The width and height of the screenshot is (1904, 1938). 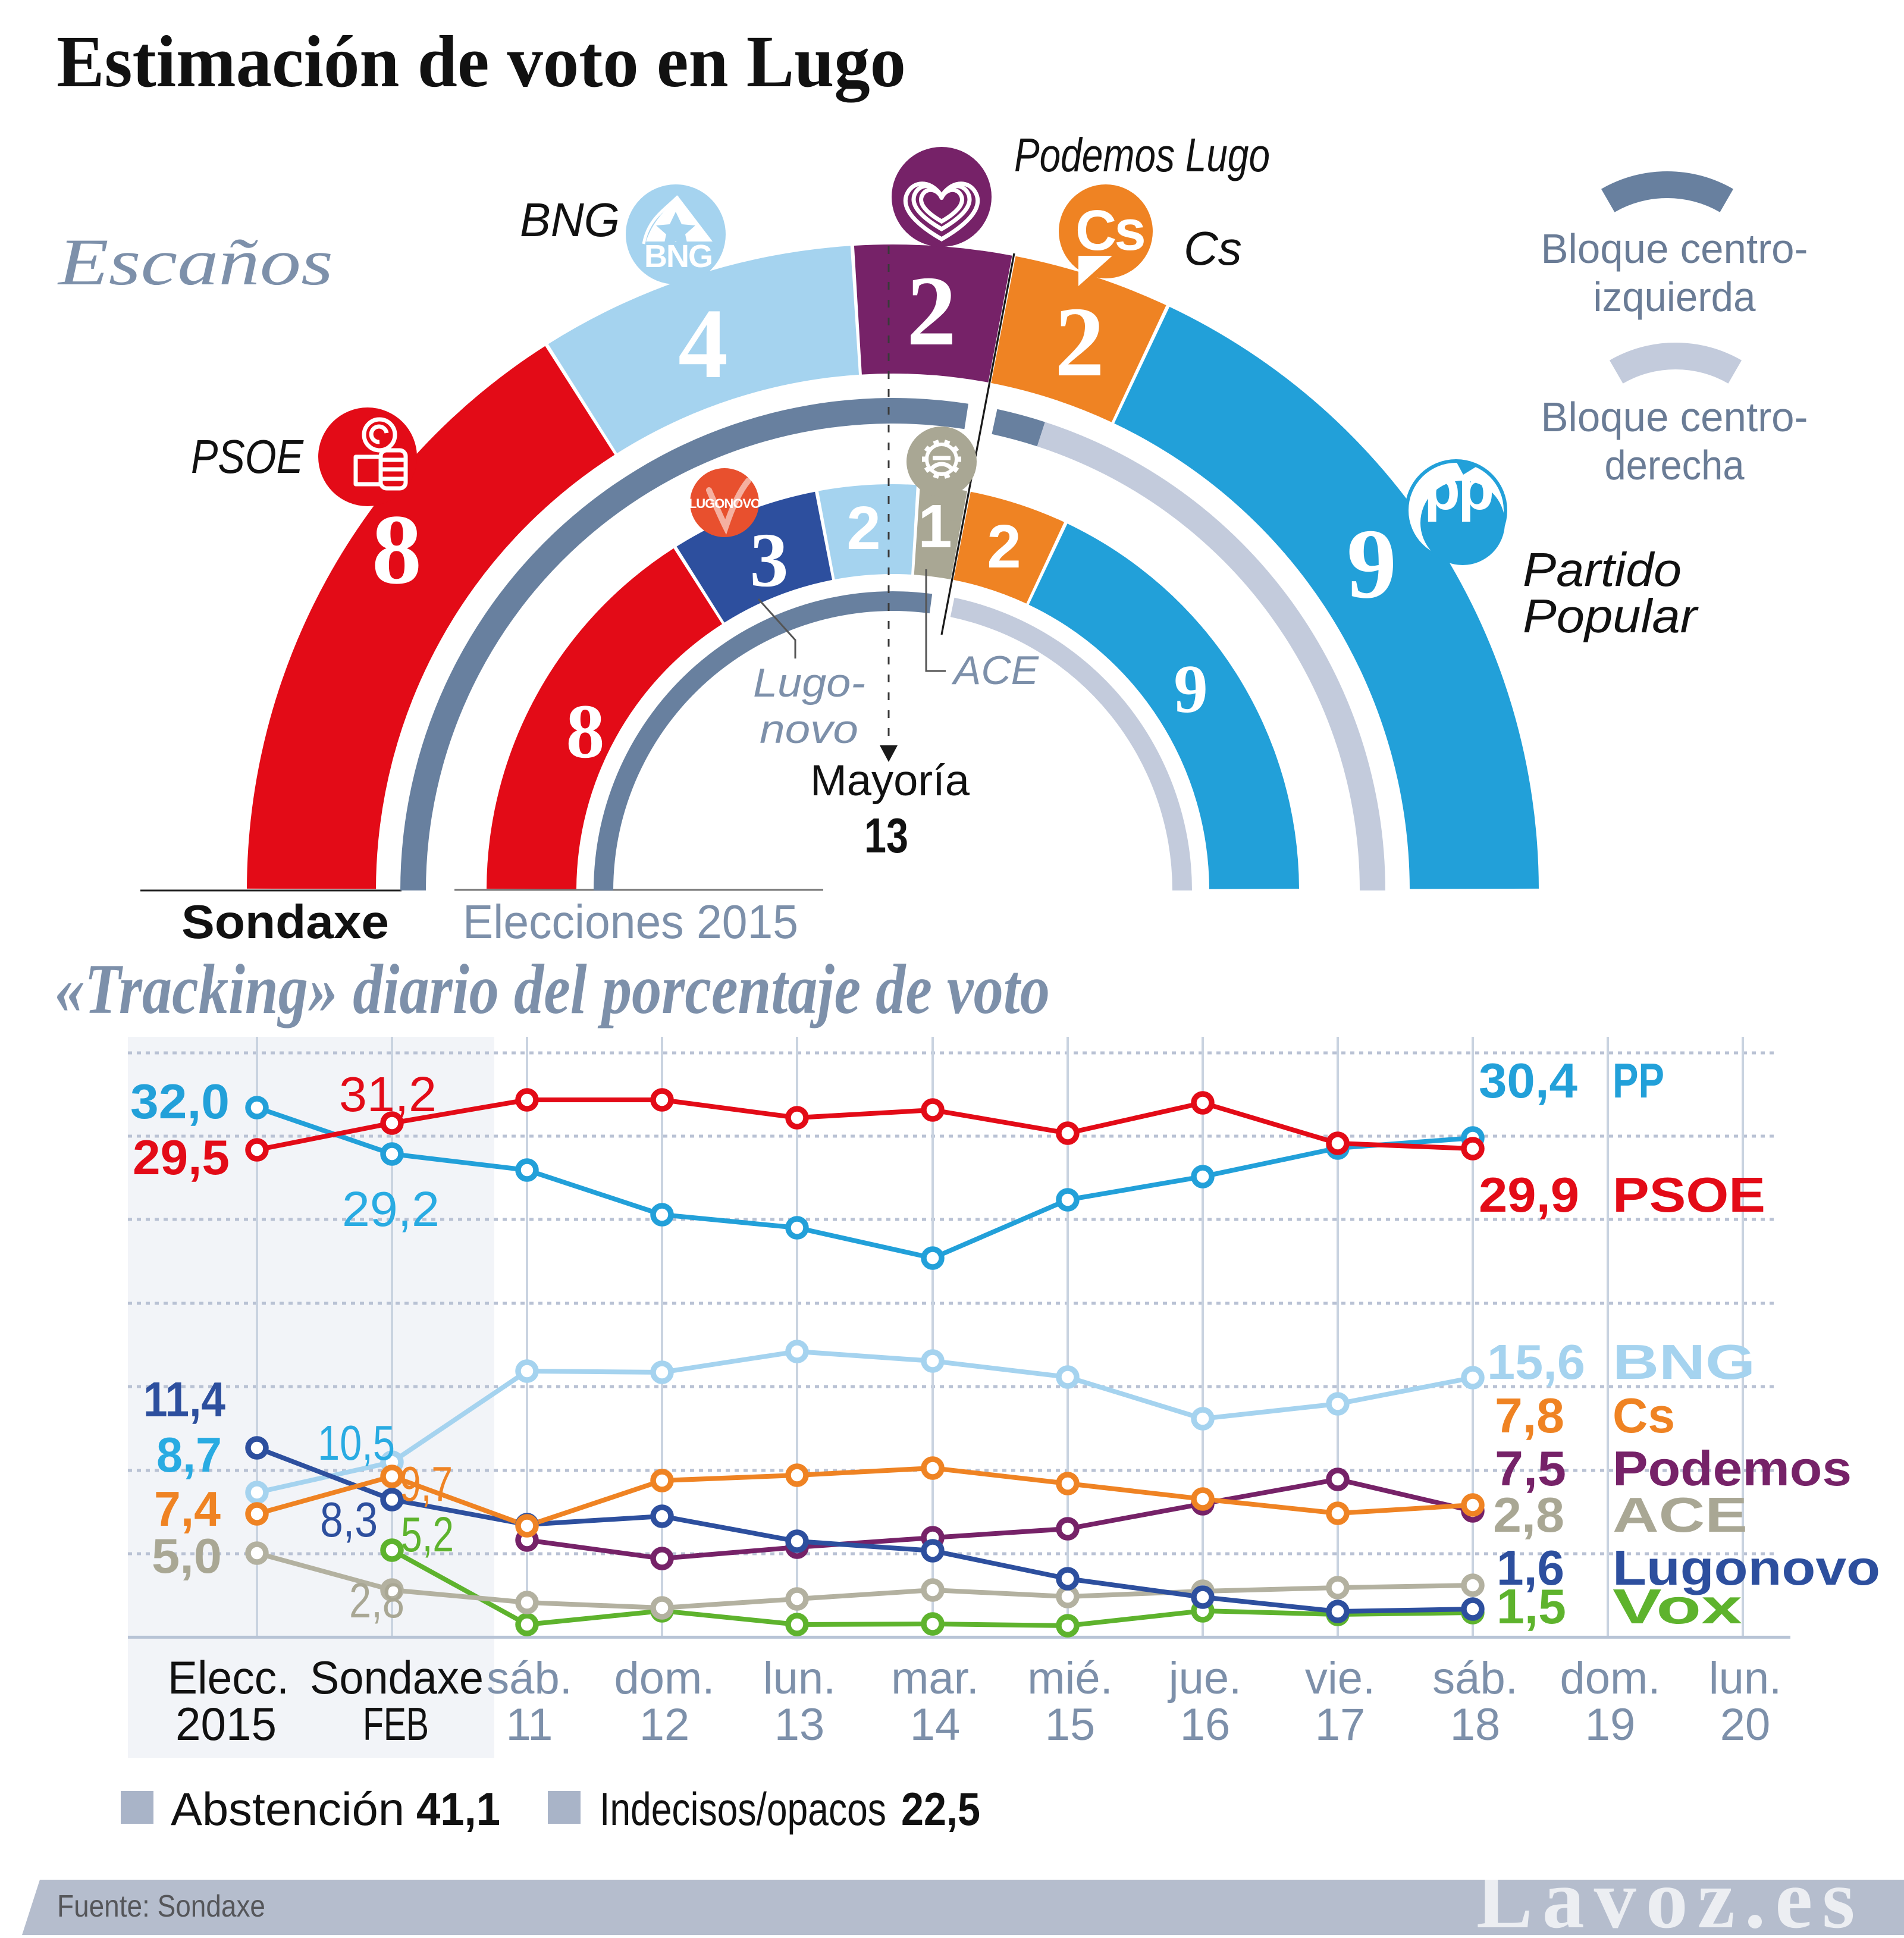 I want to click on svg-text: Mayoría, so click(x=890, y=781).